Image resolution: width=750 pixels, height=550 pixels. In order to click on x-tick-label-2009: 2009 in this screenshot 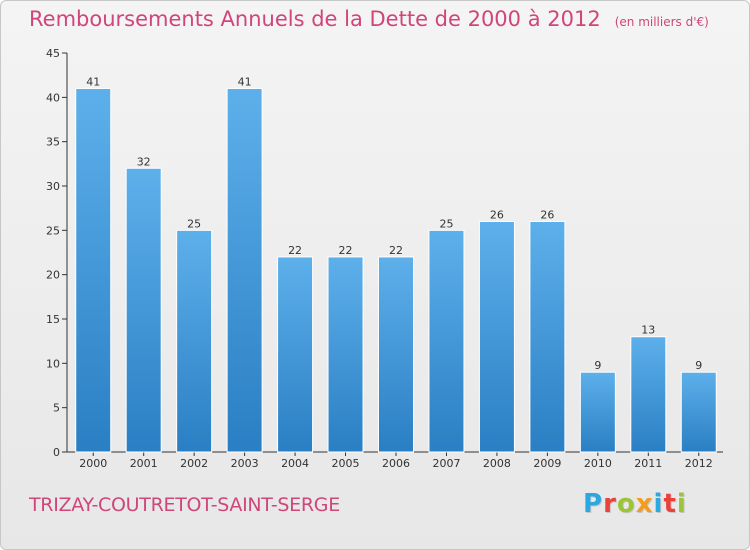, I will do `click(547, 463)`.